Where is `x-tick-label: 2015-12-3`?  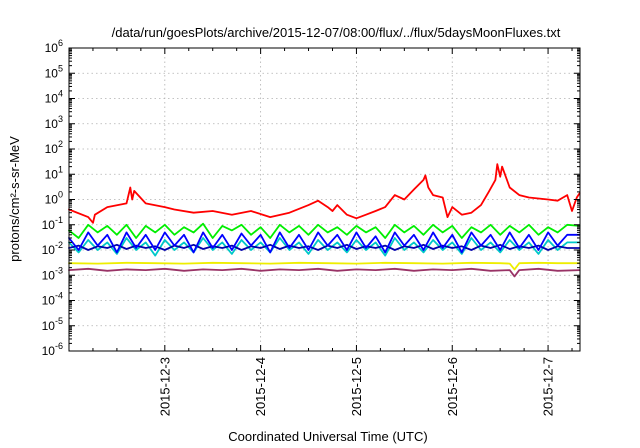 x-tick-label: 2015-12-3 is located at coordinates (164, 386).